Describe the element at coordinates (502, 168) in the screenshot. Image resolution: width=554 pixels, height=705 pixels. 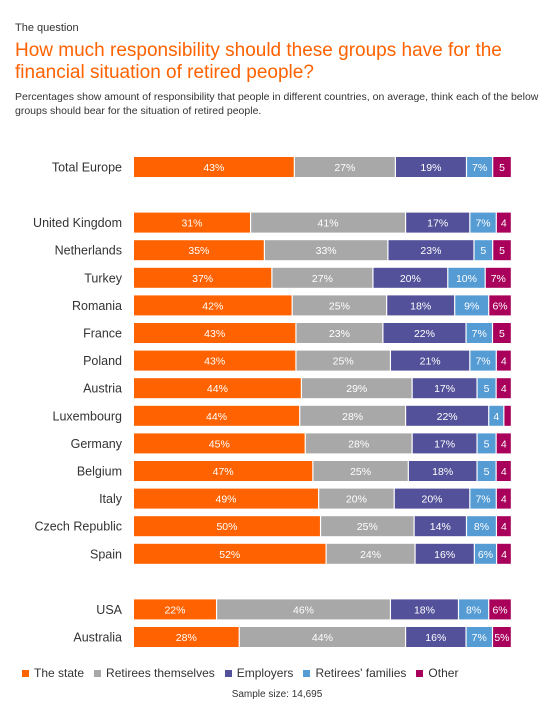
I see `data-label-total-europe-other: 5` at that location.